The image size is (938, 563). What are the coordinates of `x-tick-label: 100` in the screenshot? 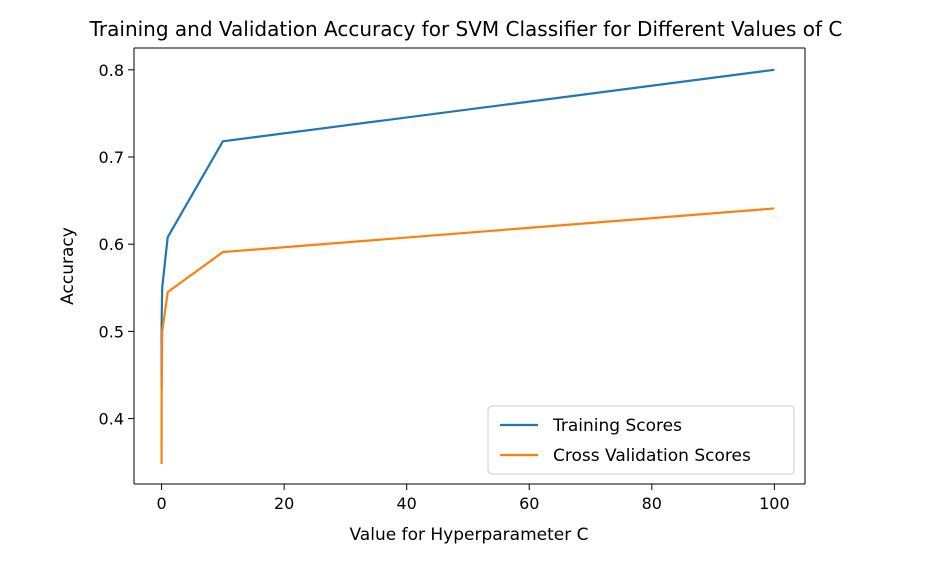 It's located at (774, 503).